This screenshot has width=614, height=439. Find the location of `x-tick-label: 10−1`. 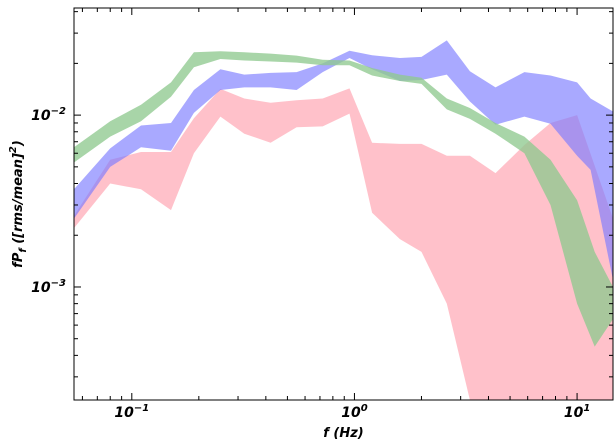

x-tick-label: 10−1 is located at coordinates (131, 412).